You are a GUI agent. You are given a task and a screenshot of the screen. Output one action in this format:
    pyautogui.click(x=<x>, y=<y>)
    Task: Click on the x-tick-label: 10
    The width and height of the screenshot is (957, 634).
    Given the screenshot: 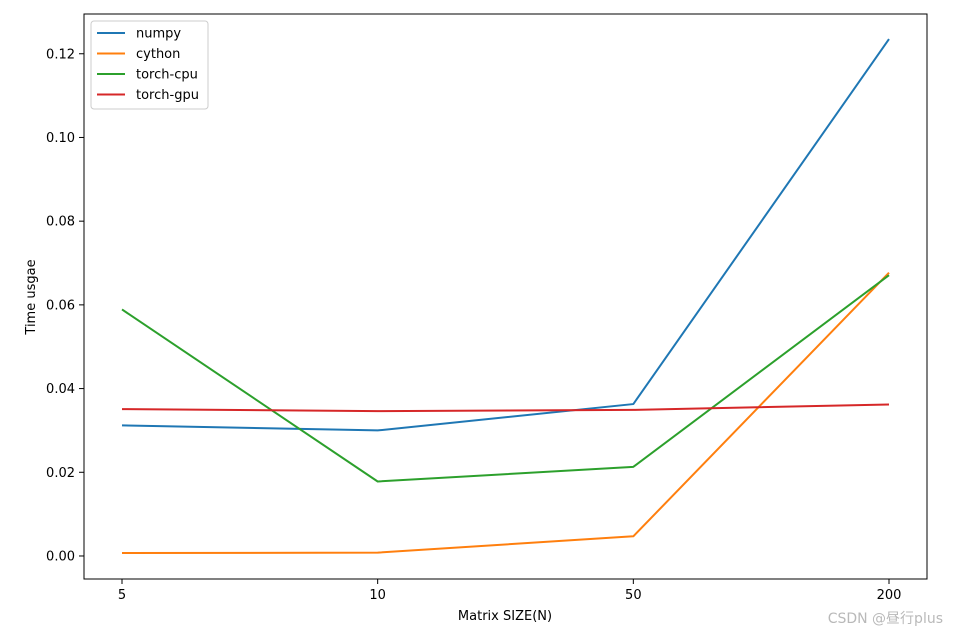 What is the action you would take?
    pyautogui.click(x=377, y=595)
    